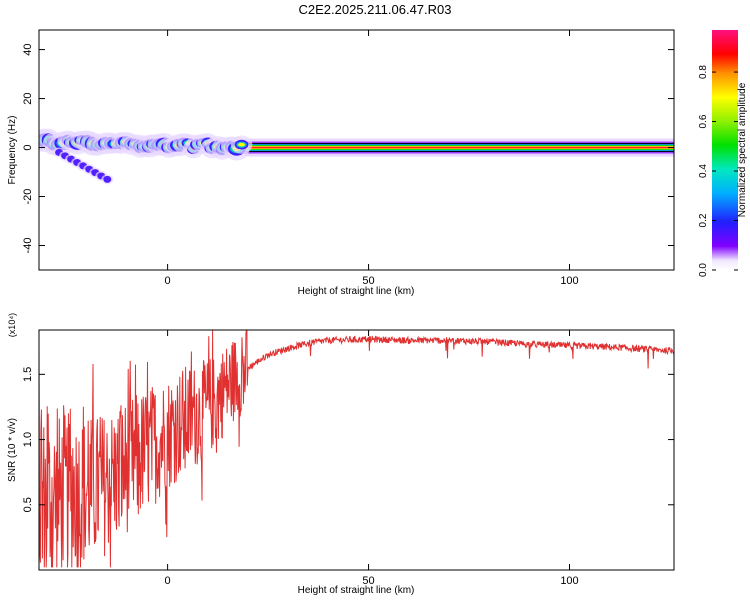 This screenshot has width=750, height=600. I want to click on y-tick-label: -20, so click(28, 197).